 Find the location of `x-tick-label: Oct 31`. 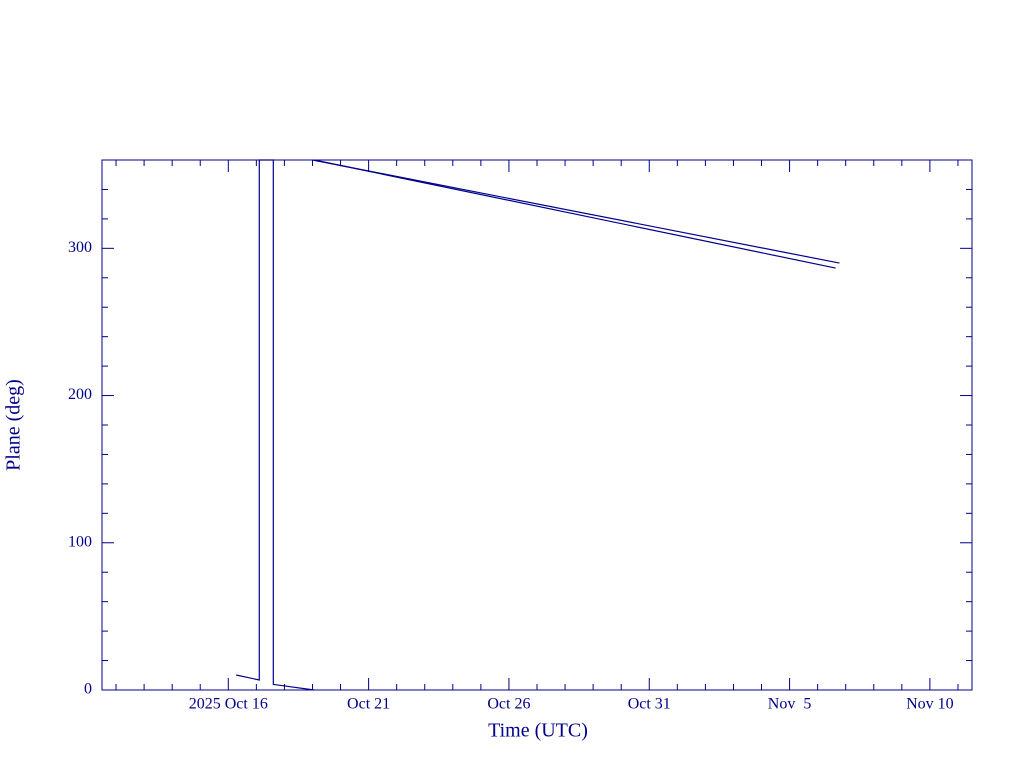

x-tick-label: Oct 31 is located at coordinates (649, 704).